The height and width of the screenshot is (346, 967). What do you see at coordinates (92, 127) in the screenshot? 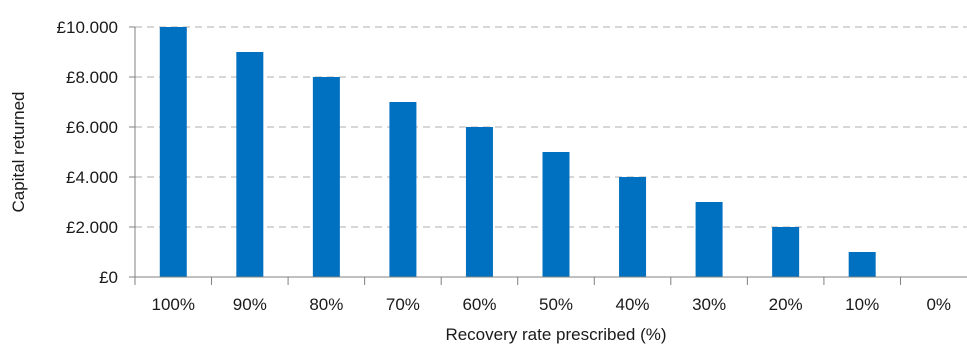
I see `y-tick-label: £6.000` at bounding box center [92, 127].